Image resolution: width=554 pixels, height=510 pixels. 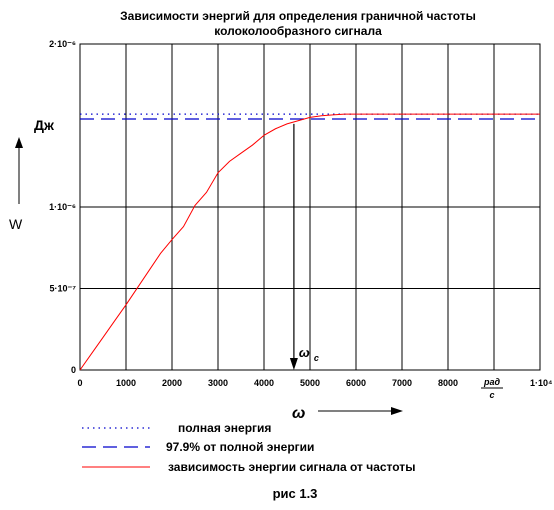 I want to click on x-axis-arrowhead, so click(x=397, y=411).